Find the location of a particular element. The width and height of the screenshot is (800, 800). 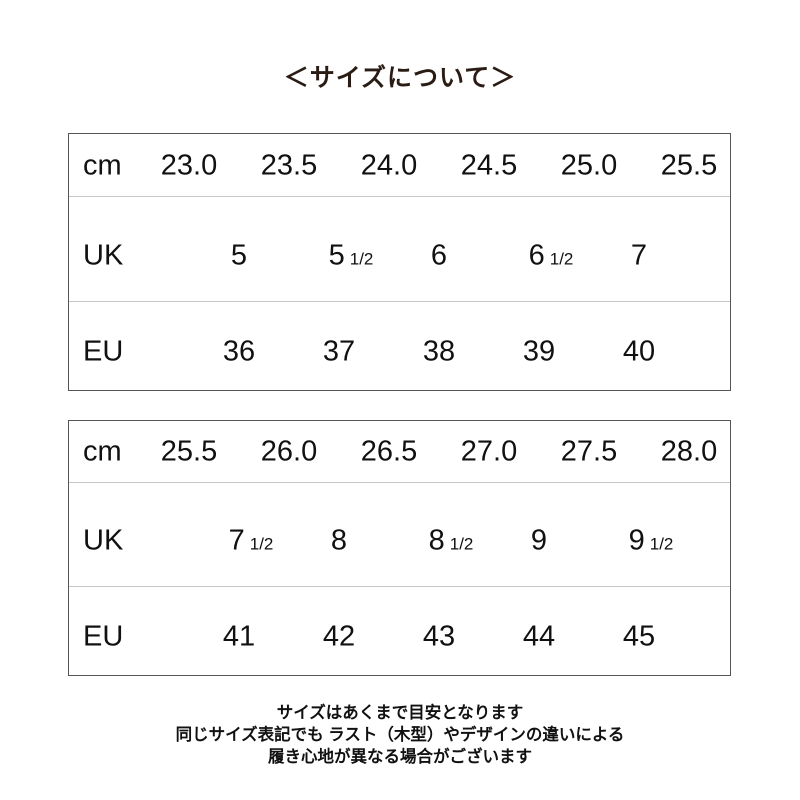

cm-value: 27.0 is located at coordinates (489, 451).